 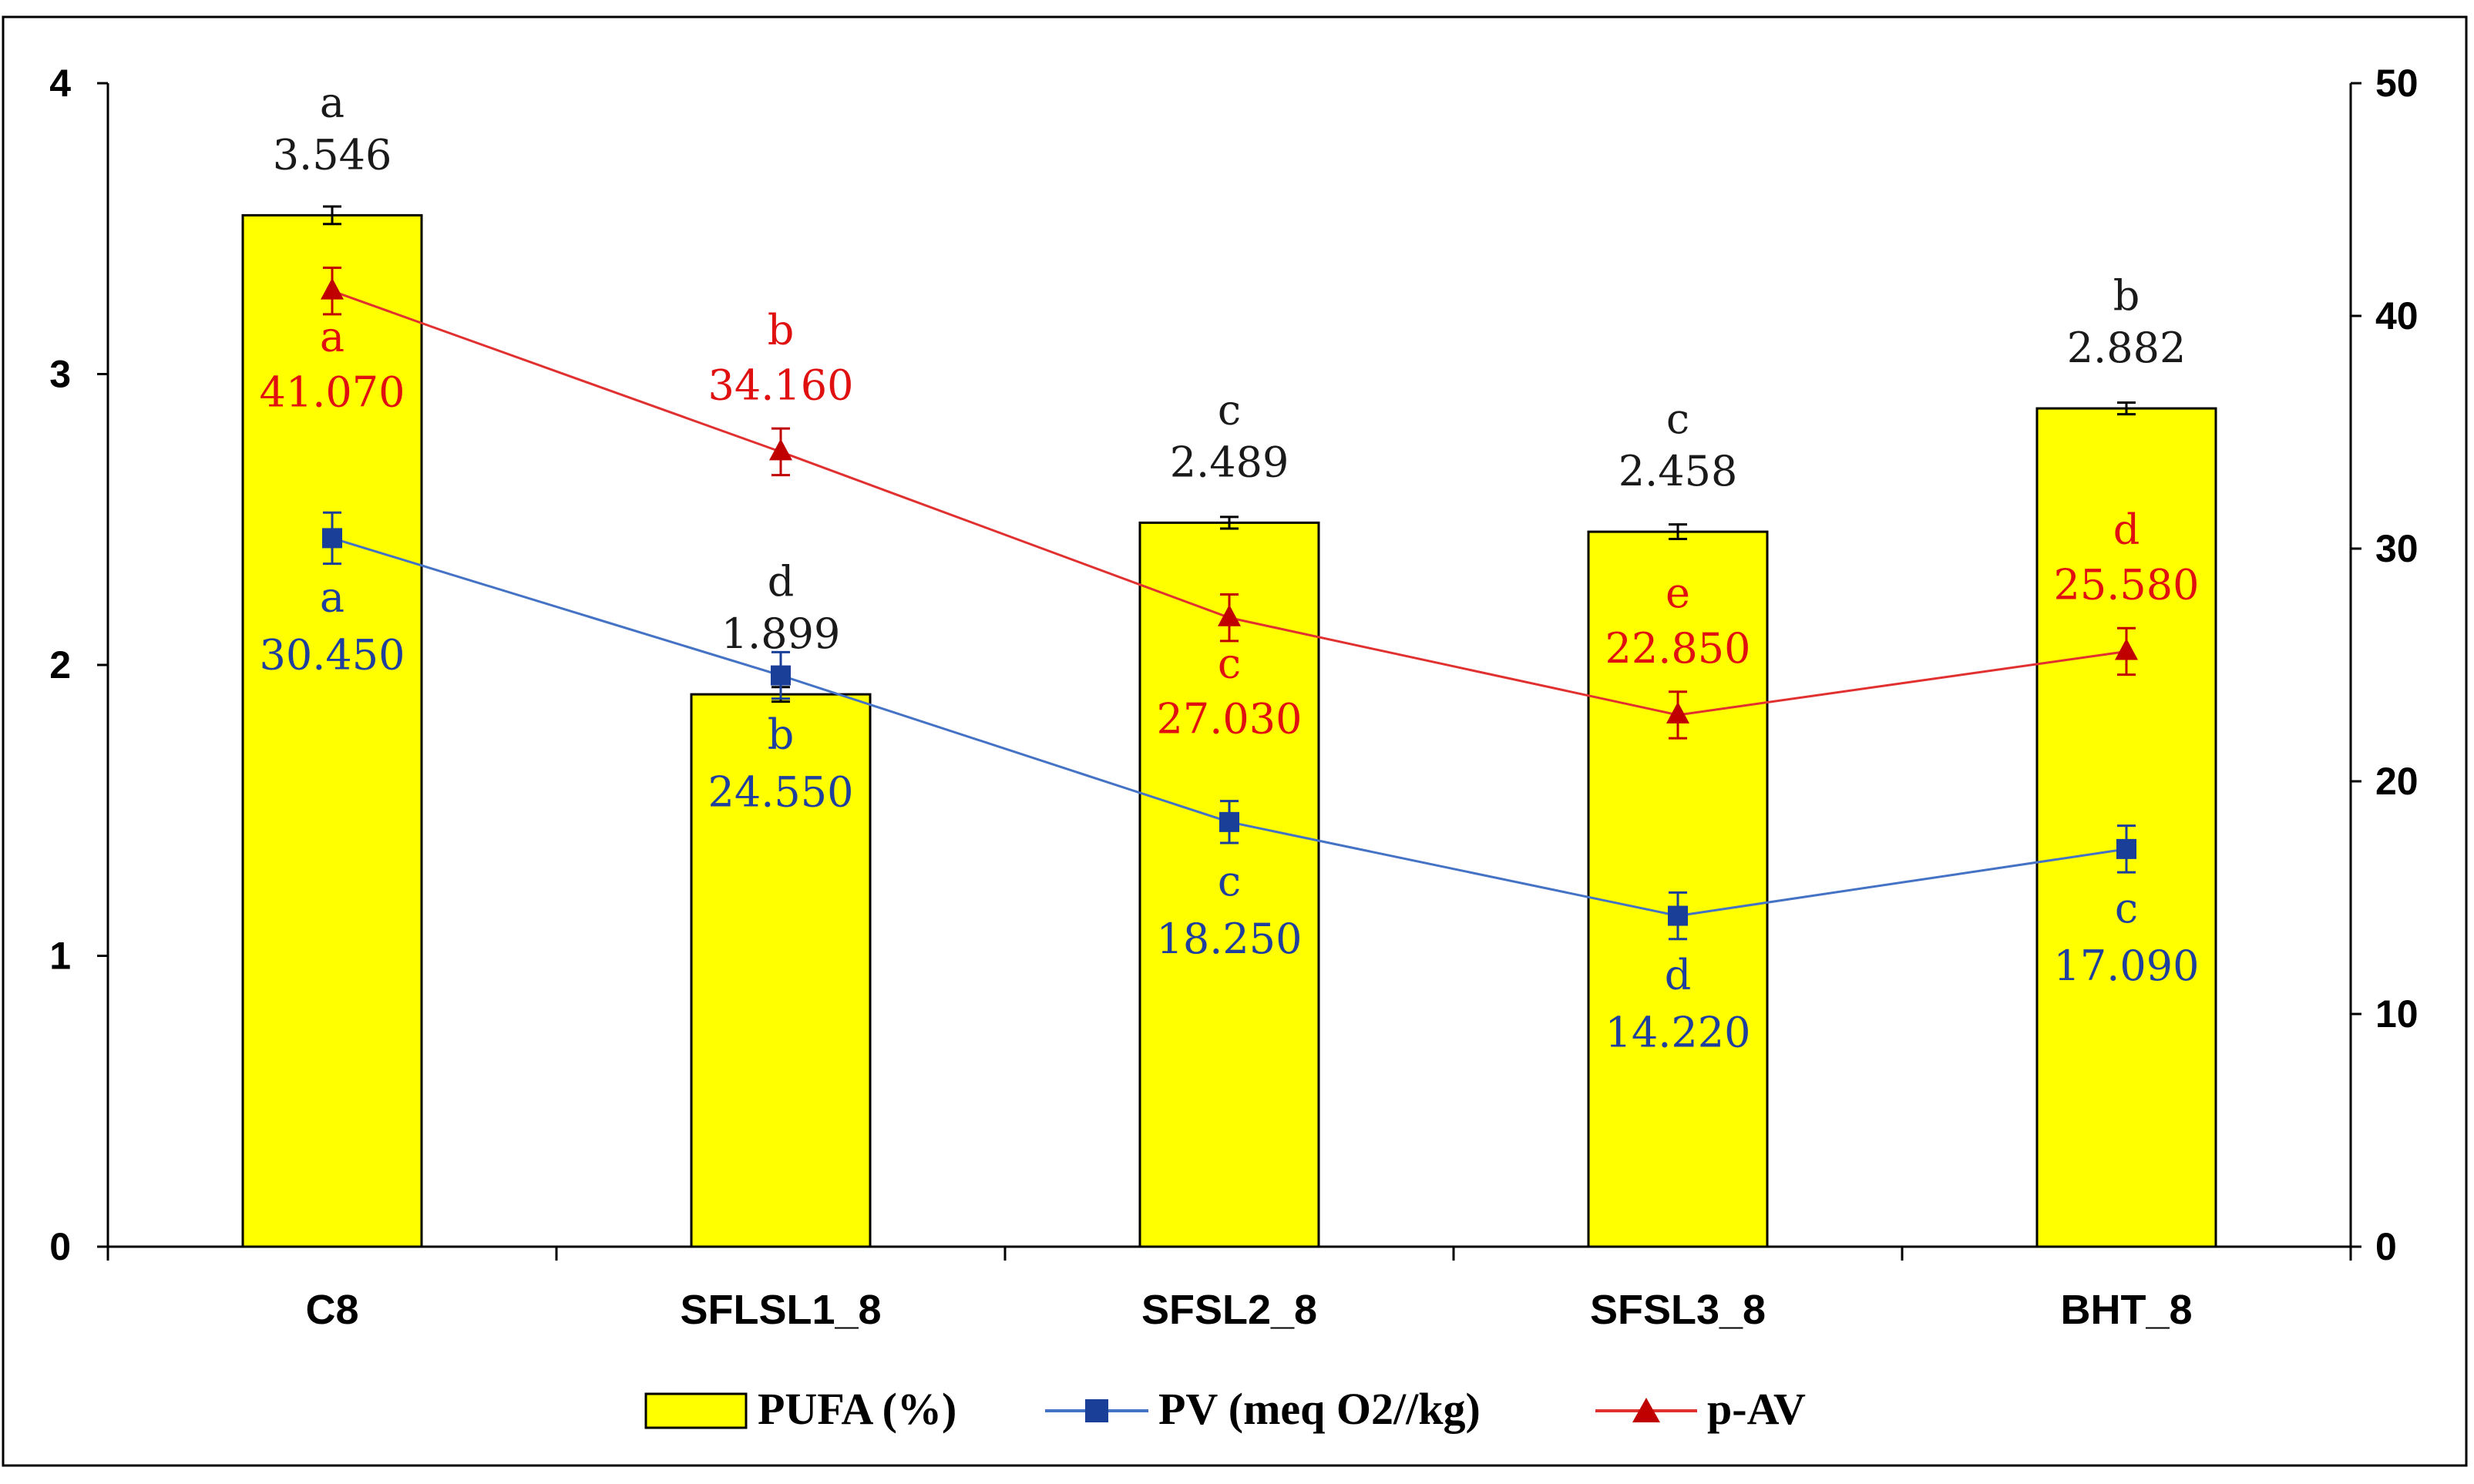 I want to click on data-label-pufa: 2.882, so click(x=2127, y=348).